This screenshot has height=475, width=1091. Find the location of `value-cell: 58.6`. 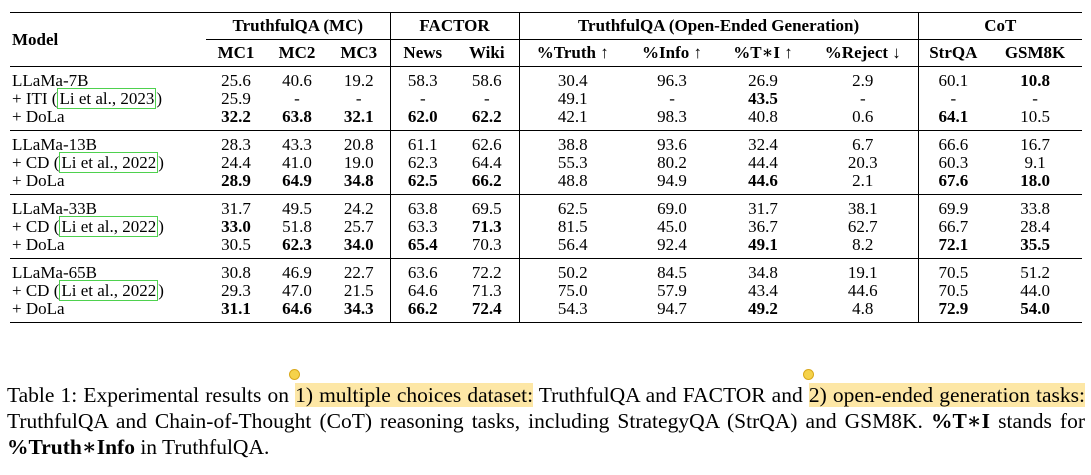

value-cell: 58.6 is located at coordinates (487, 78).